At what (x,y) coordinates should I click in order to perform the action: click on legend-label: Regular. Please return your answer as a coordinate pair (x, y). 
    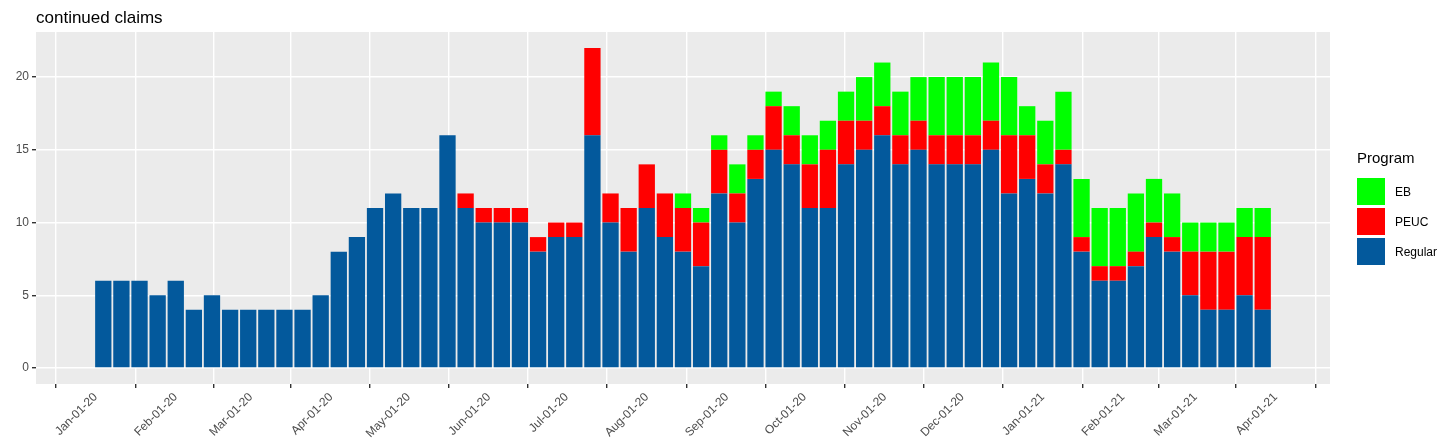
    Looking at the image, I should click on (1416, 251).